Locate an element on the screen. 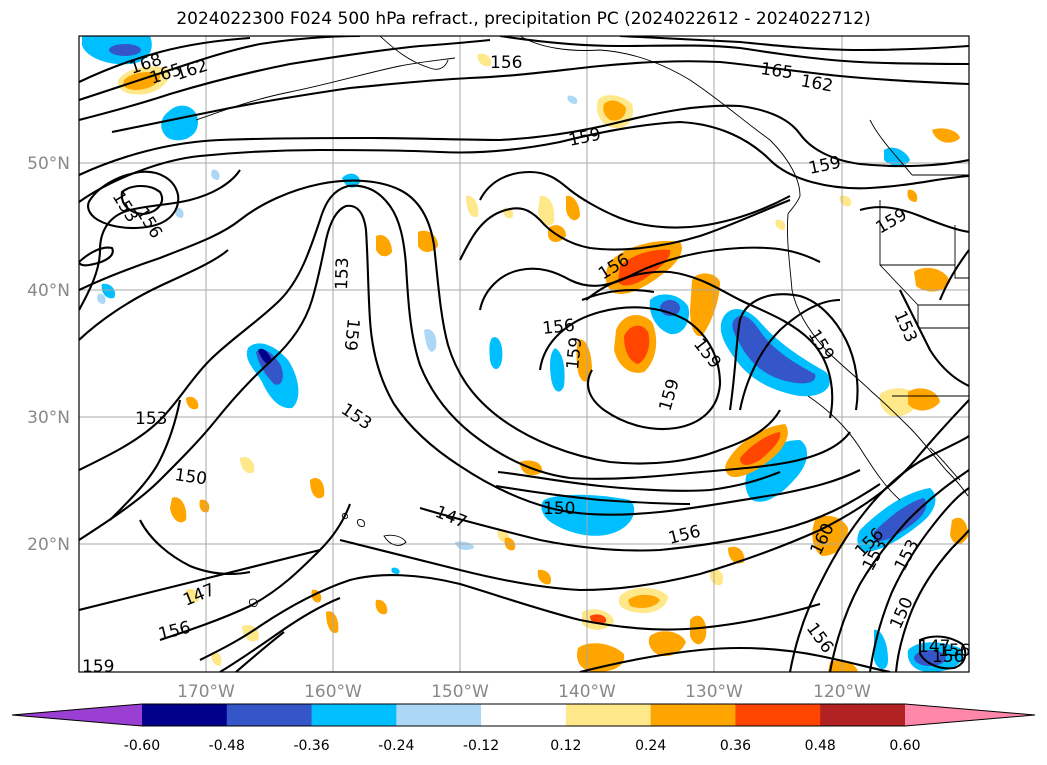 The image size is (1047, 765). contour-label: 150 is located at coordinates (559, 509).